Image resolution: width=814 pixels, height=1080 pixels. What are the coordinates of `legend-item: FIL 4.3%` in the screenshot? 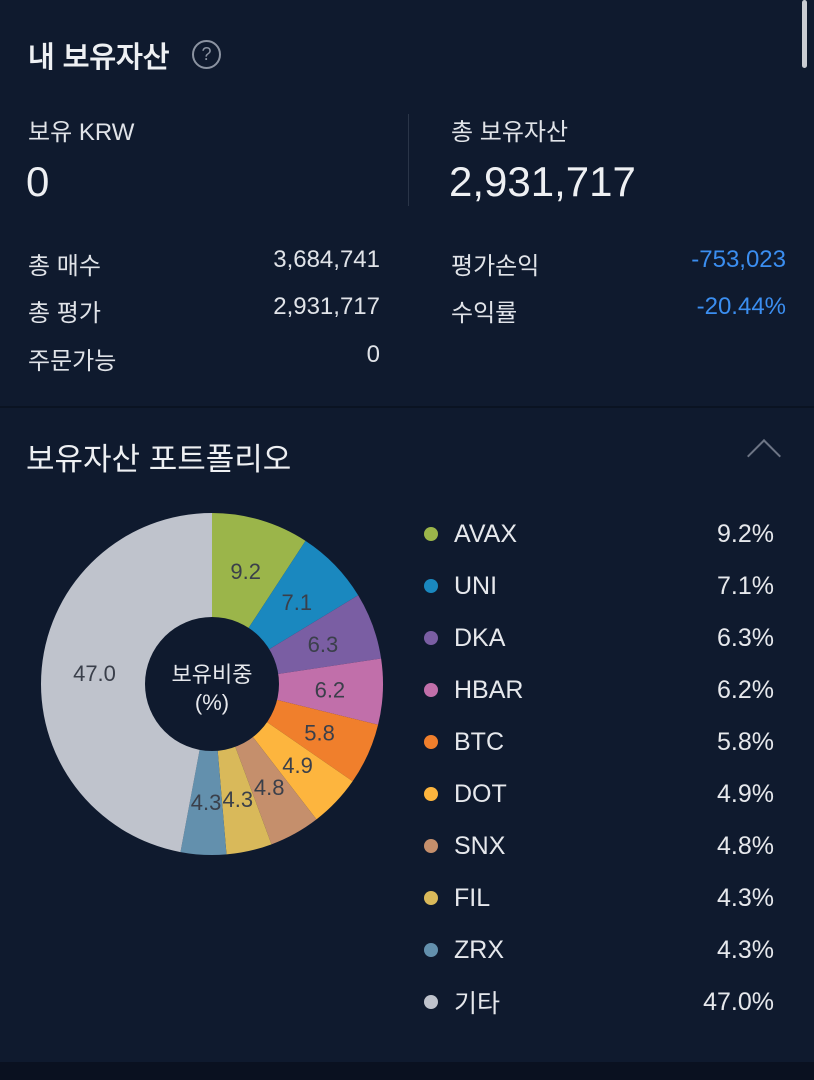 It's located at (599, 898).